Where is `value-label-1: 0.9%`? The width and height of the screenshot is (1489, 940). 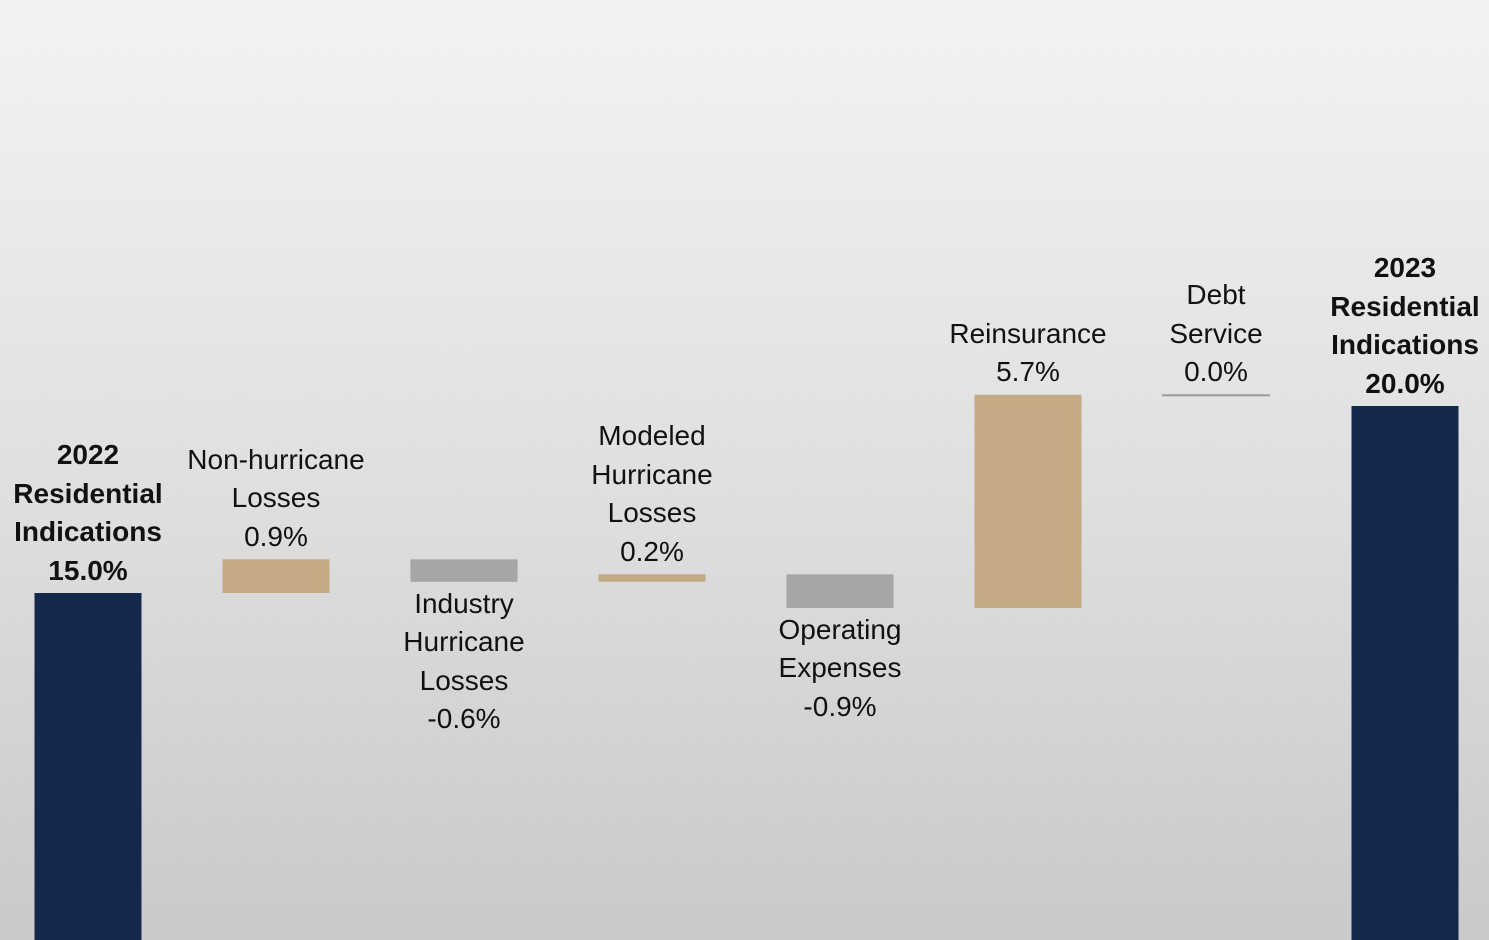 value-label-1: 0.9% is located at coordinates (276, 536).